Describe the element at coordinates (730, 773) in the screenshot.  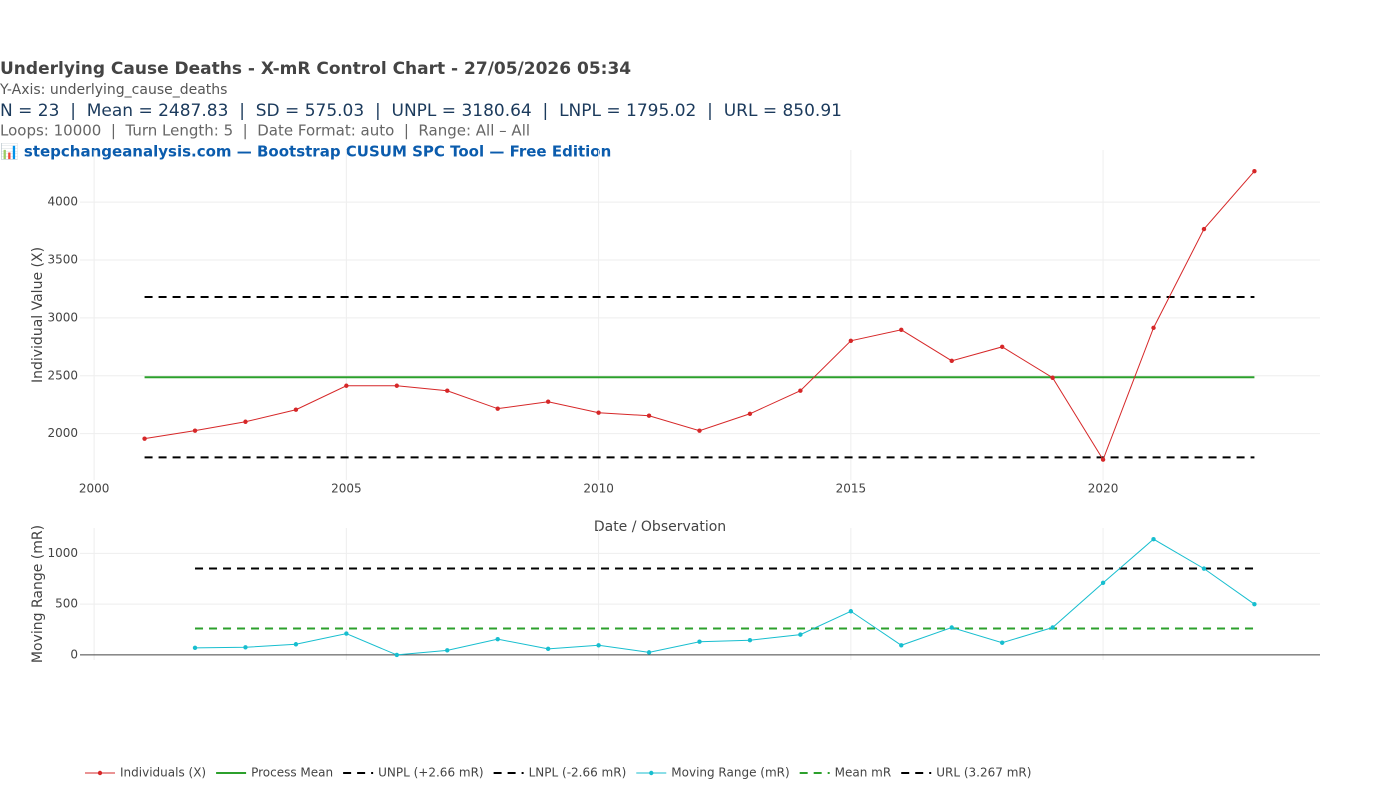
I see `legend-label: Moving Range (mR)` at that location.